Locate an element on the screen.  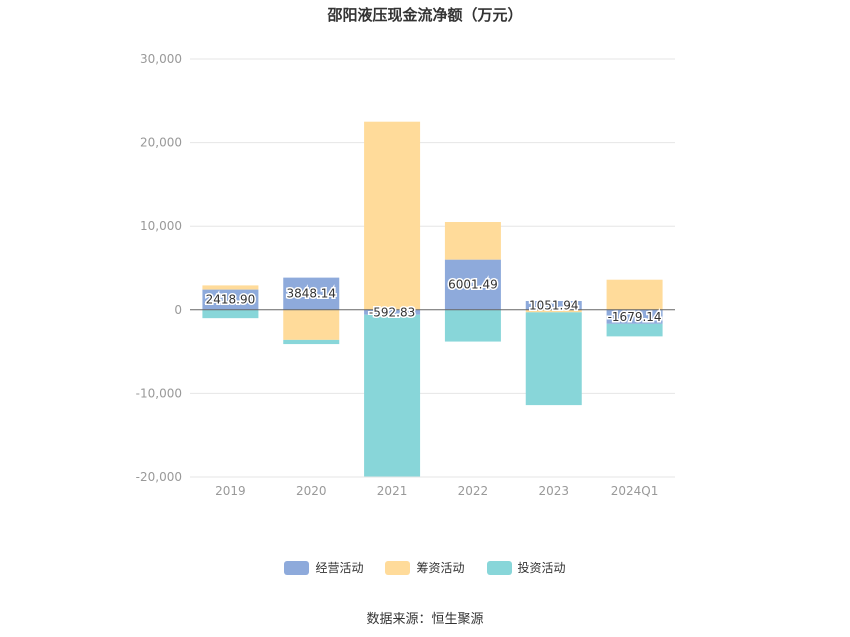
legend-label: 筹资活动 is located at coordinates (440, 568).